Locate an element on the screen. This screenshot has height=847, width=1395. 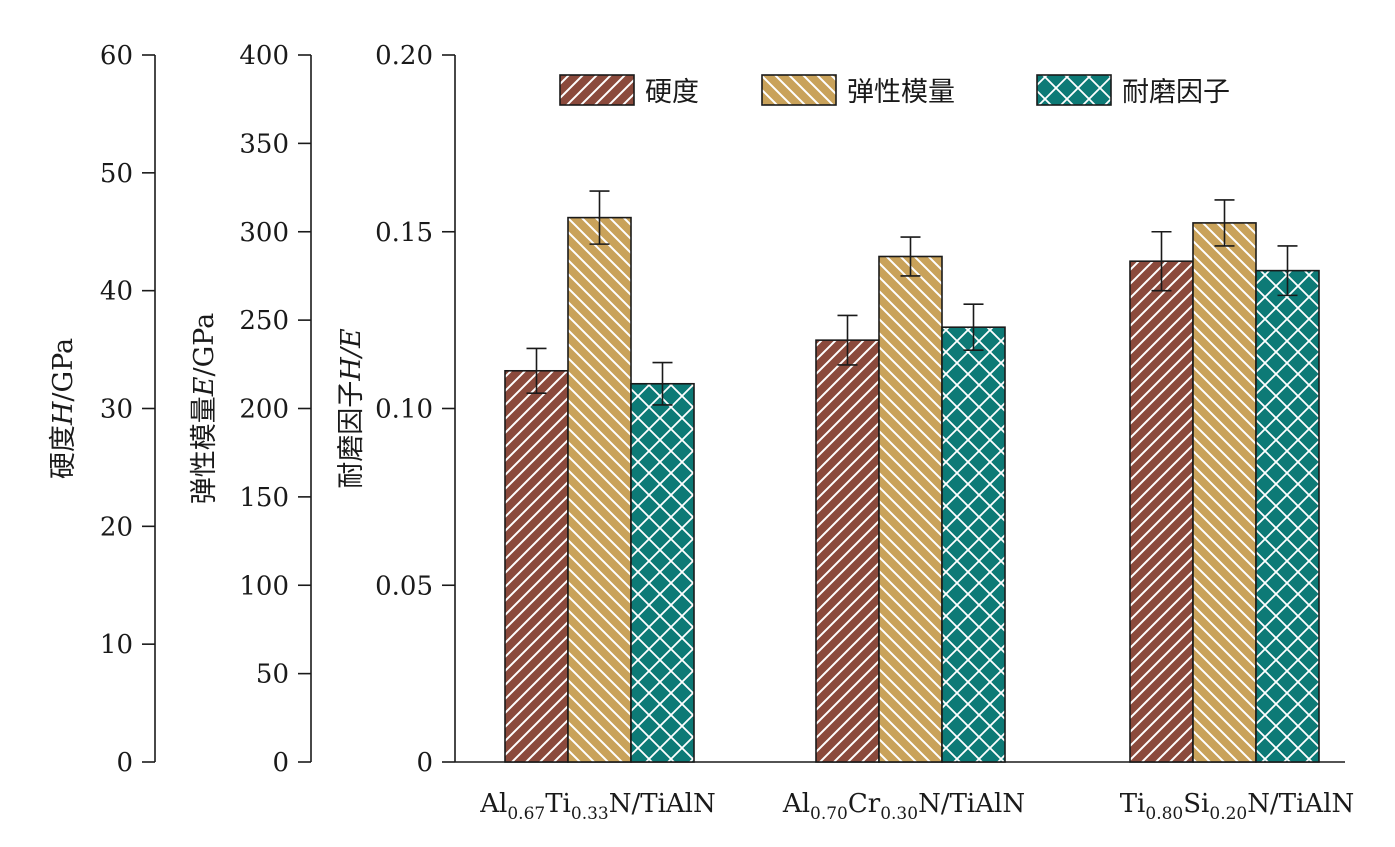
hardness-tick-label: 50 is located at coordinates (116, 174).